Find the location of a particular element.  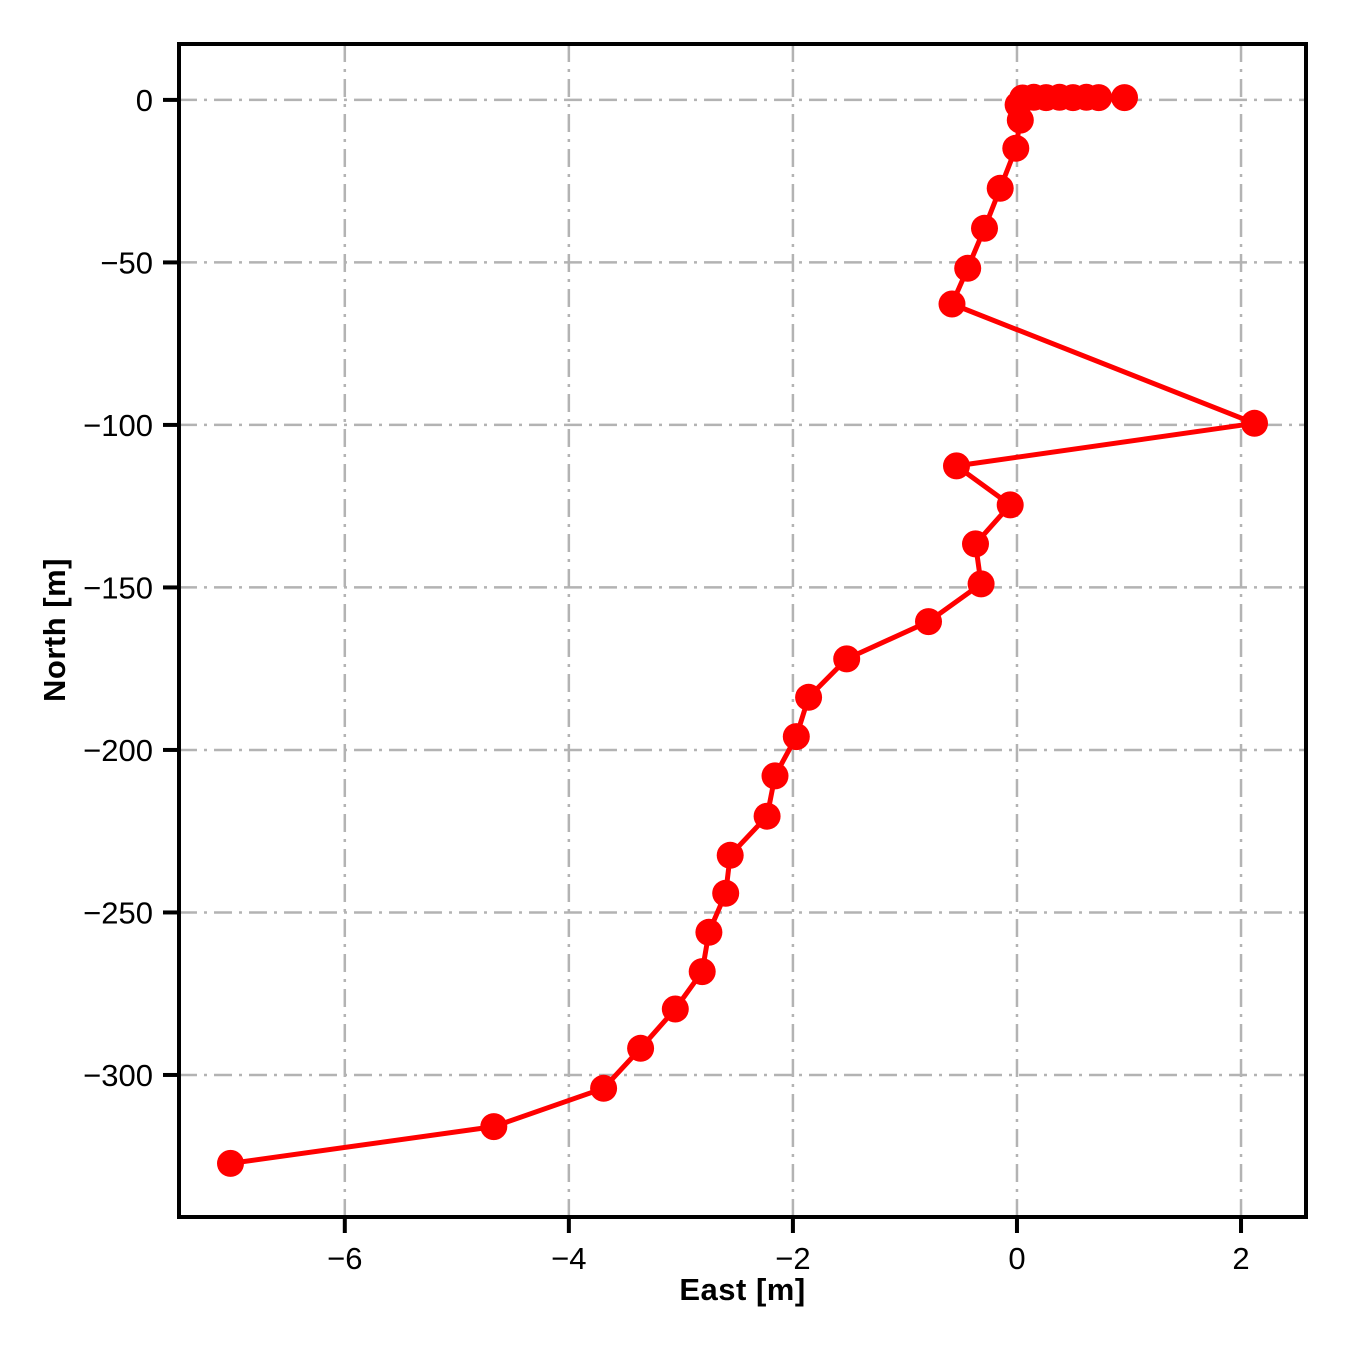

x-tick-label: 2 is located at coordinates (1240, 1258).